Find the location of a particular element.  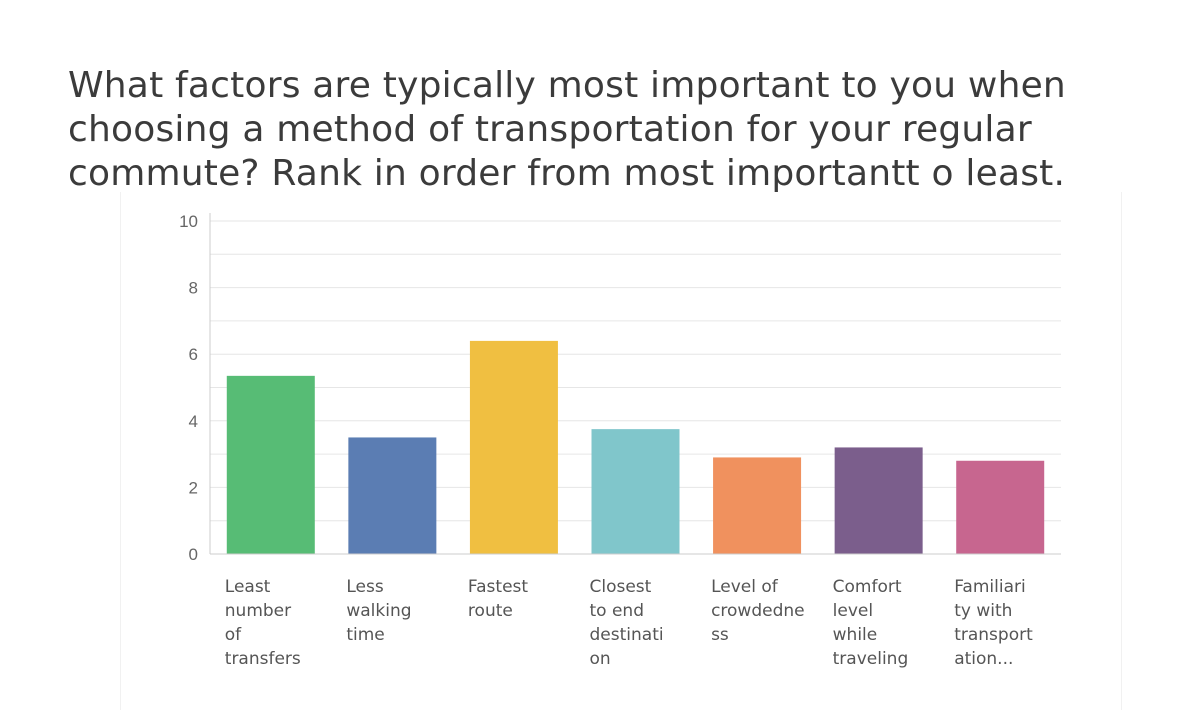

x-category-label: Less walking time is located at coordinates (378, 611).